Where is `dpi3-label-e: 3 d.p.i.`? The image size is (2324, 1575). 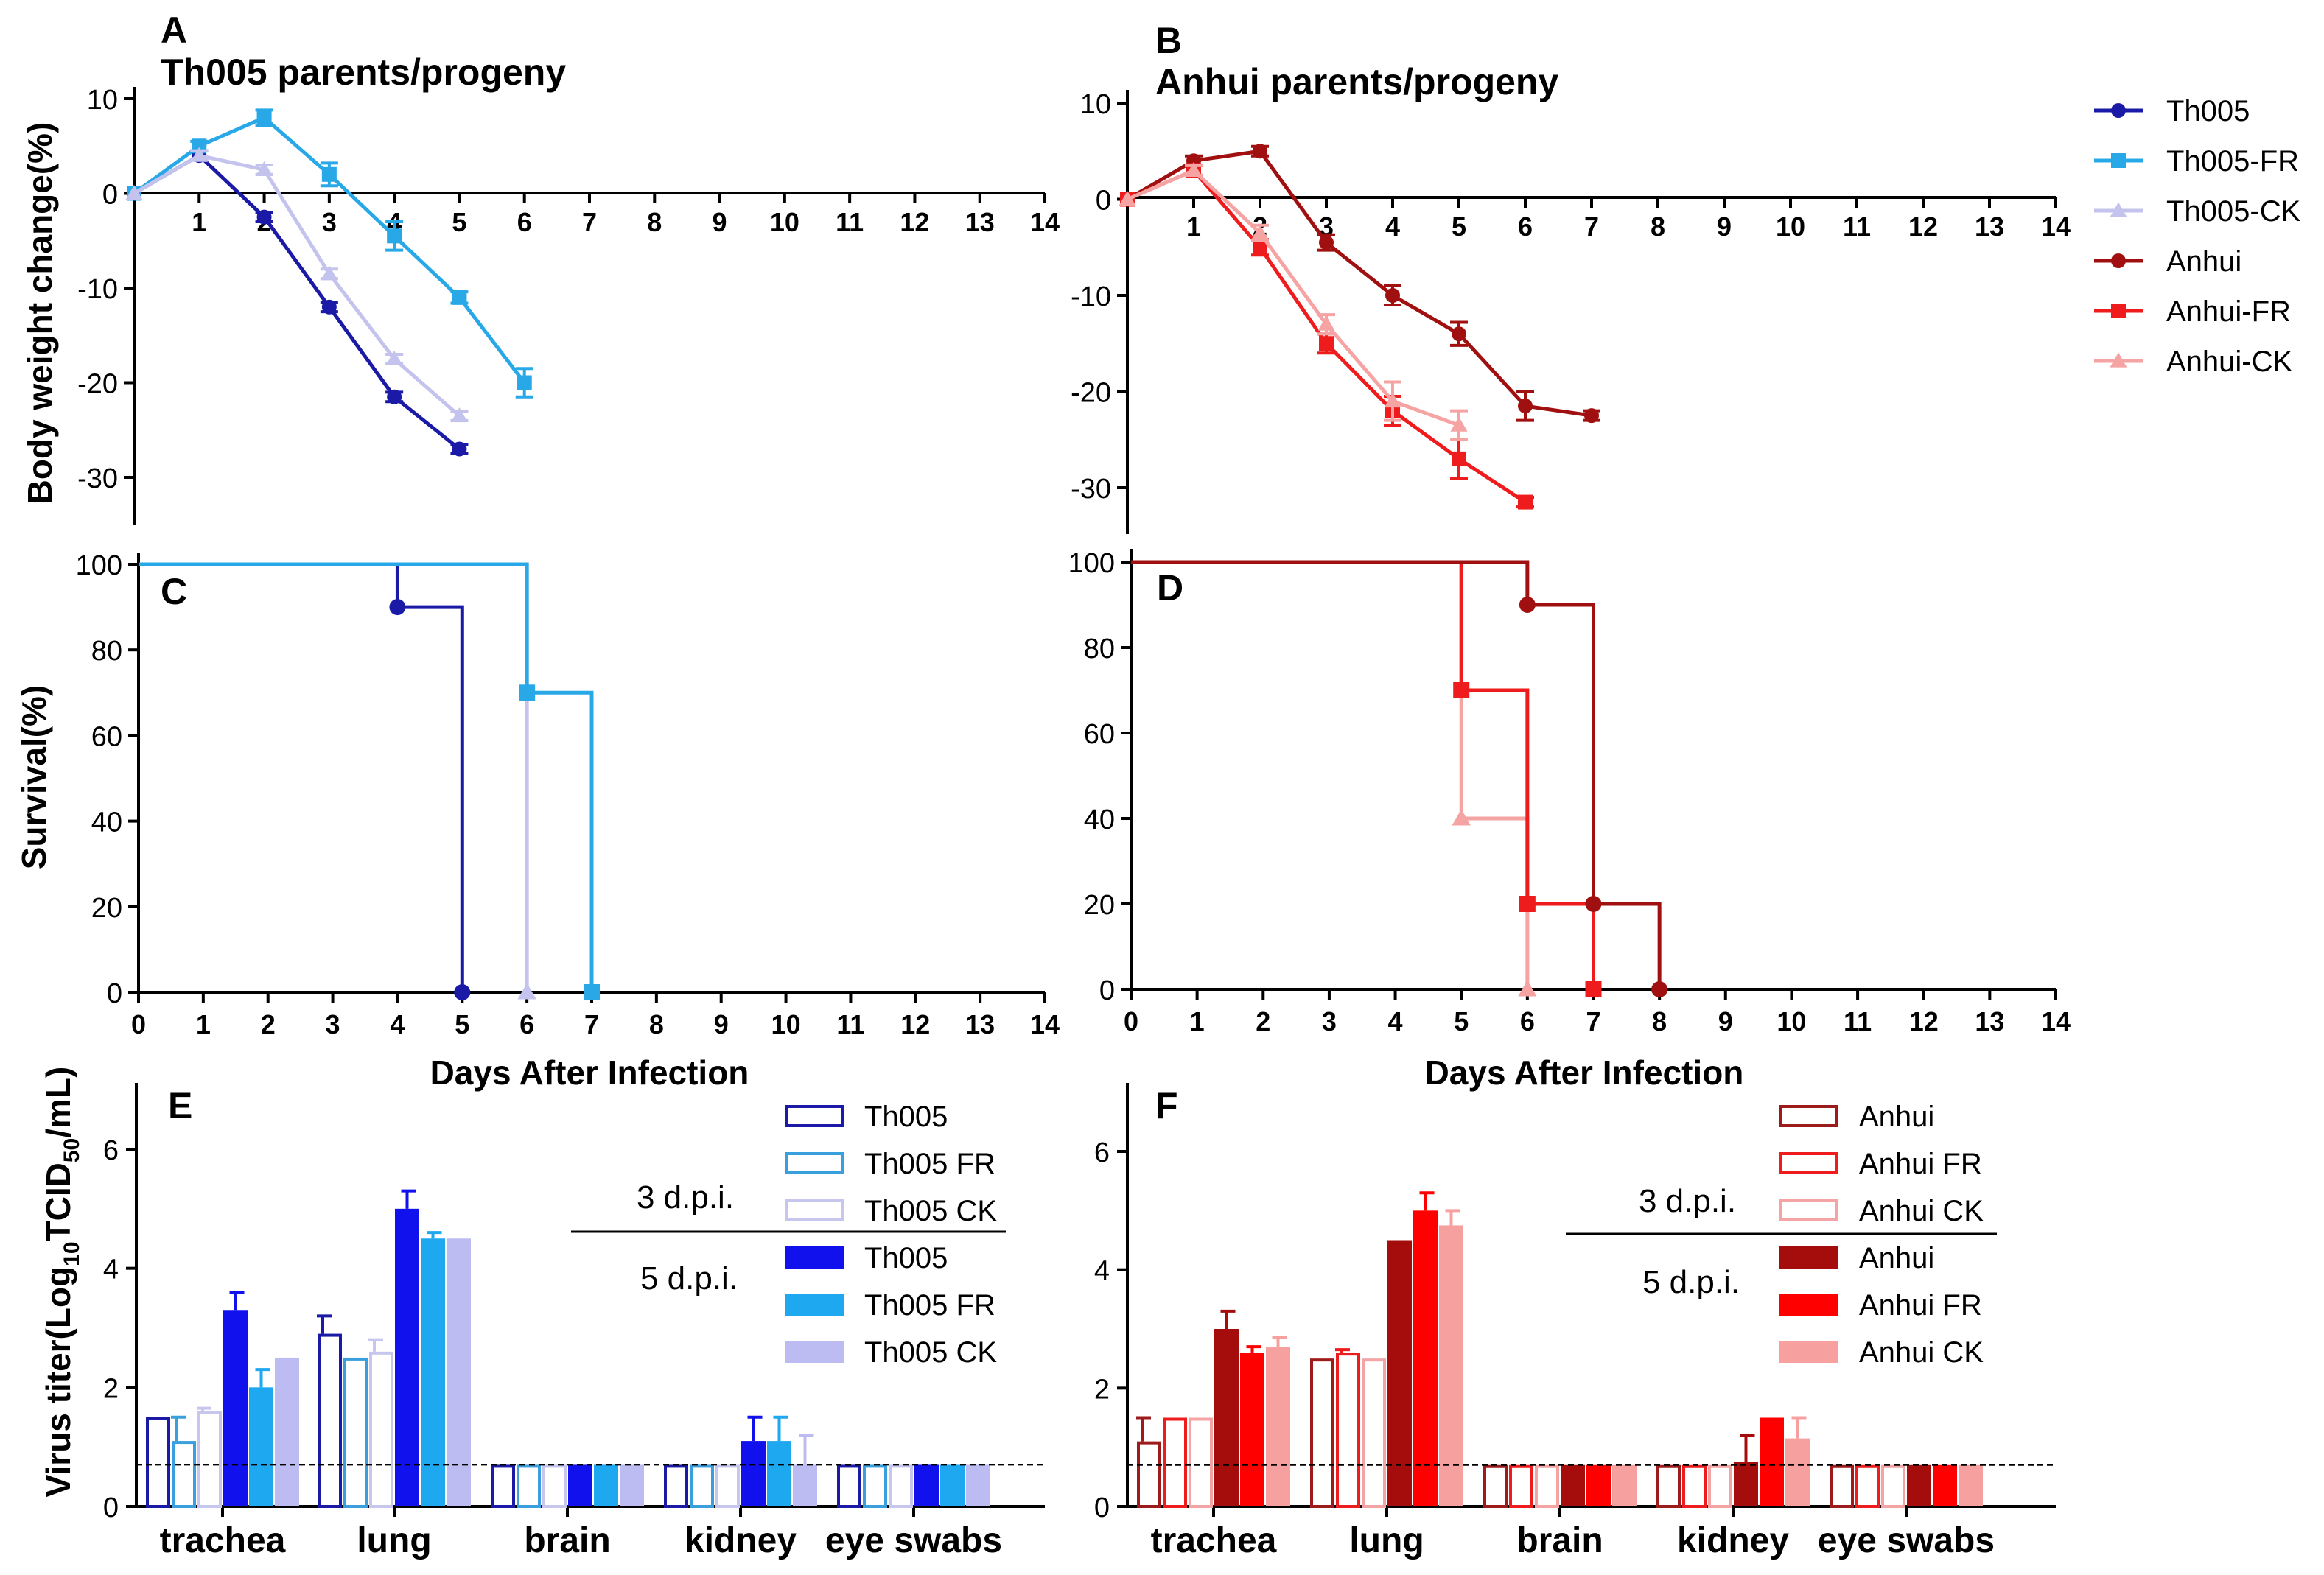 dpi3-label-e: 3 d.p.i. is located at coordinates (685, 1197).